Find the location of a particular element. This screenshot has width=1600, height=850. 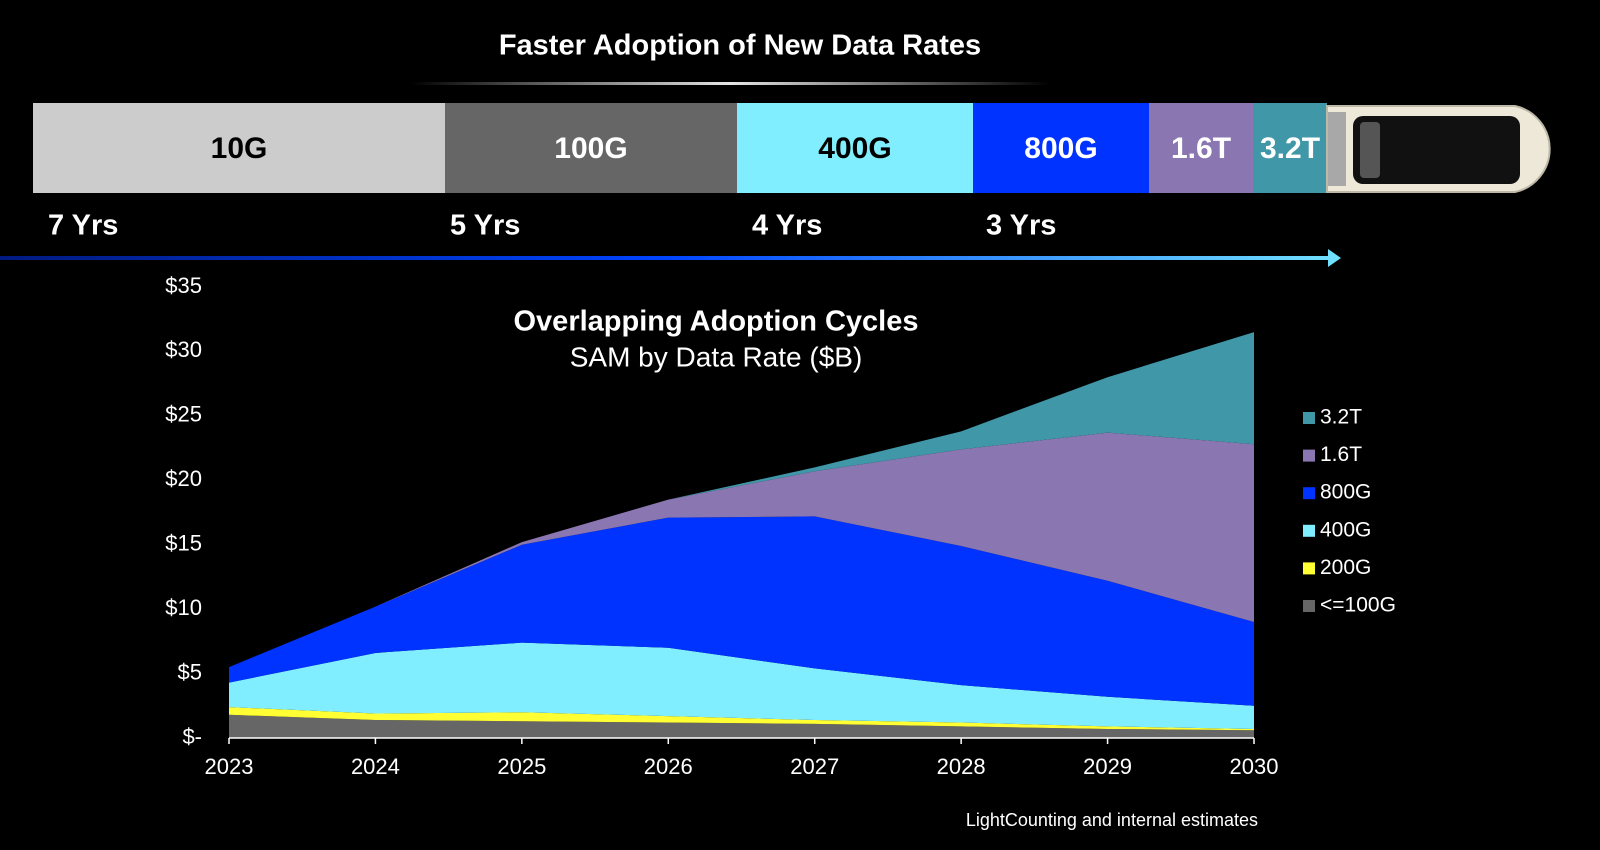

segment-label: 800G is located at coordinates (1060, 148).